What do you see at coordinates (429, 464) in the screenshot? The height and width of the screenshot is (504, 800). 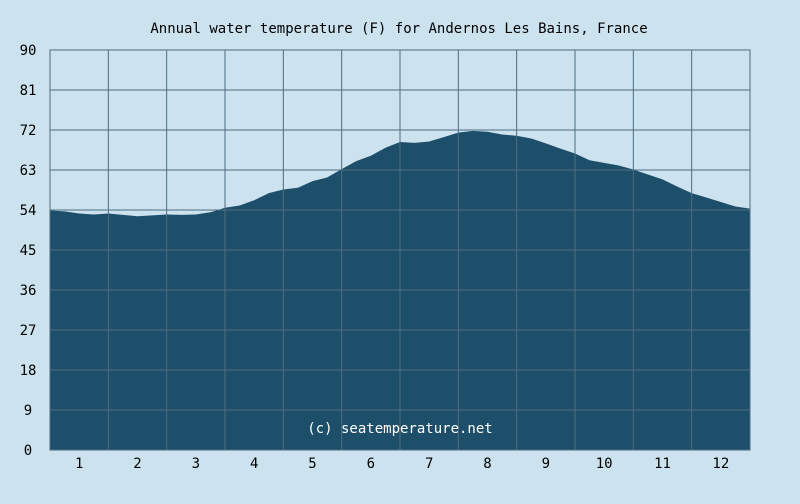 I see `x-tick-label: 7` at bounding box center [429, 464].